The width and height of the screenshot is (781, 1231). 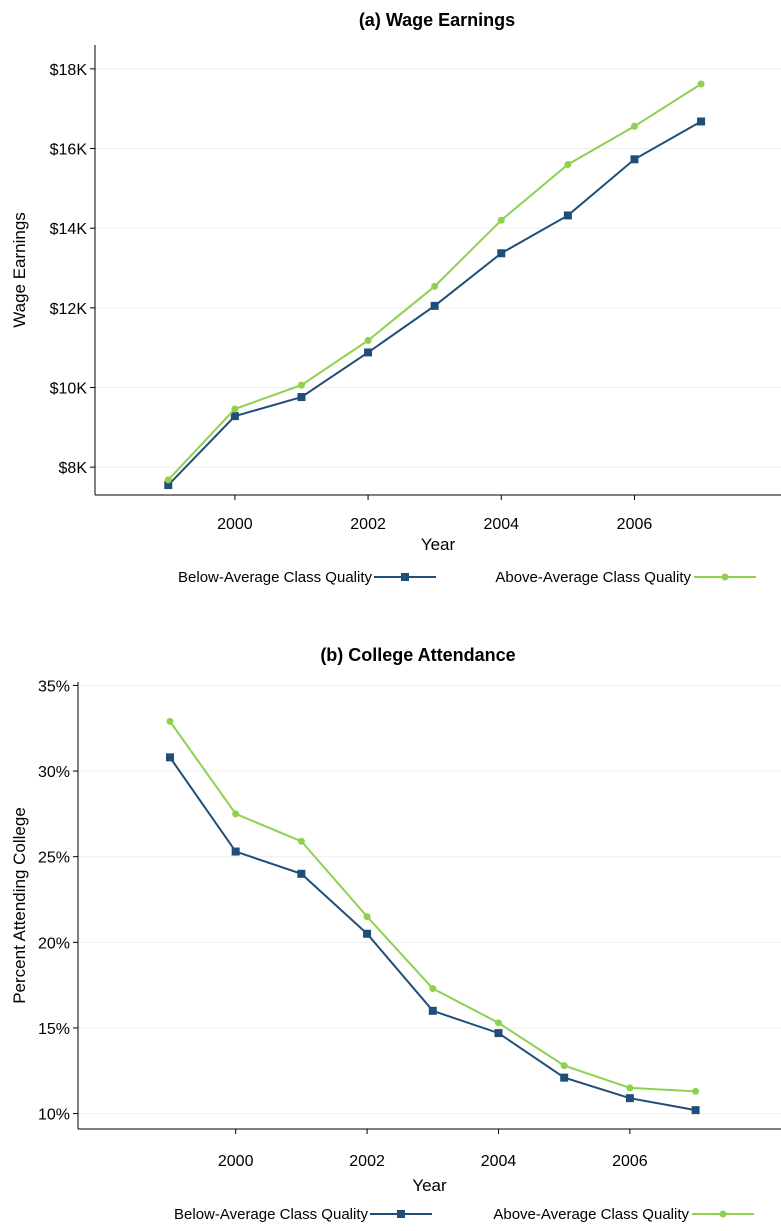 What do you see at coordinates (19, 905) in the screenshot?
I see `y-axis-label: Percent Attending College` at bounding box center [19, 905].